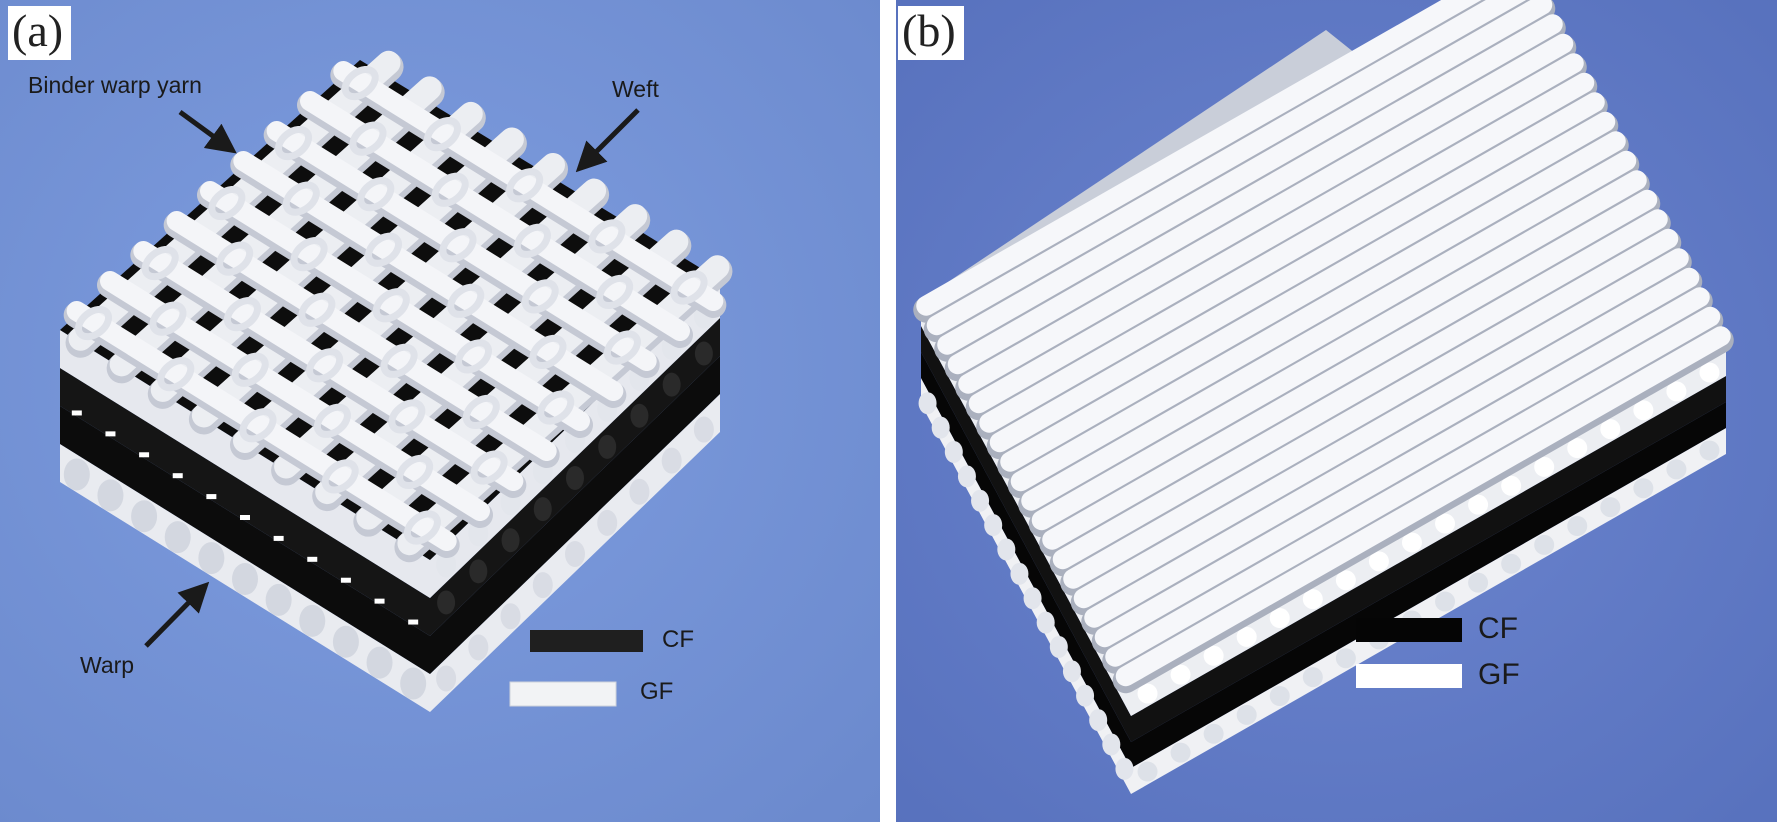 Image resolution: width=1777 pixels, height=822 pixels. Describe the element at coordinates (931, 33) in the screenshot. I see `panel-b-tag: (b)` at that location.